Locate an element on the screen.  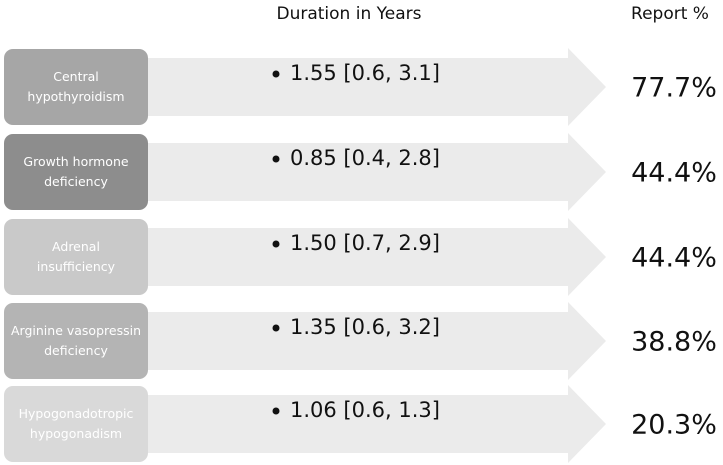
report: 38.8% is located at coordinates (674, 342).